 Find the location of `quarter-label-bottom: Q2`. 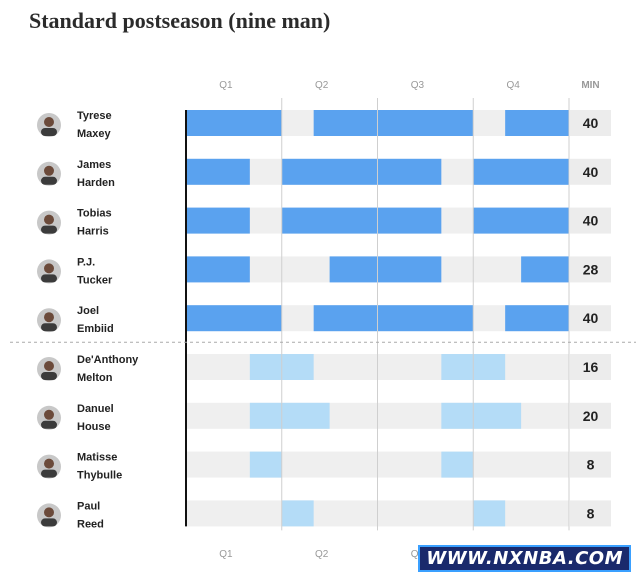

quarter-label-bottom: Q2 is located at coordinates (322, 554).